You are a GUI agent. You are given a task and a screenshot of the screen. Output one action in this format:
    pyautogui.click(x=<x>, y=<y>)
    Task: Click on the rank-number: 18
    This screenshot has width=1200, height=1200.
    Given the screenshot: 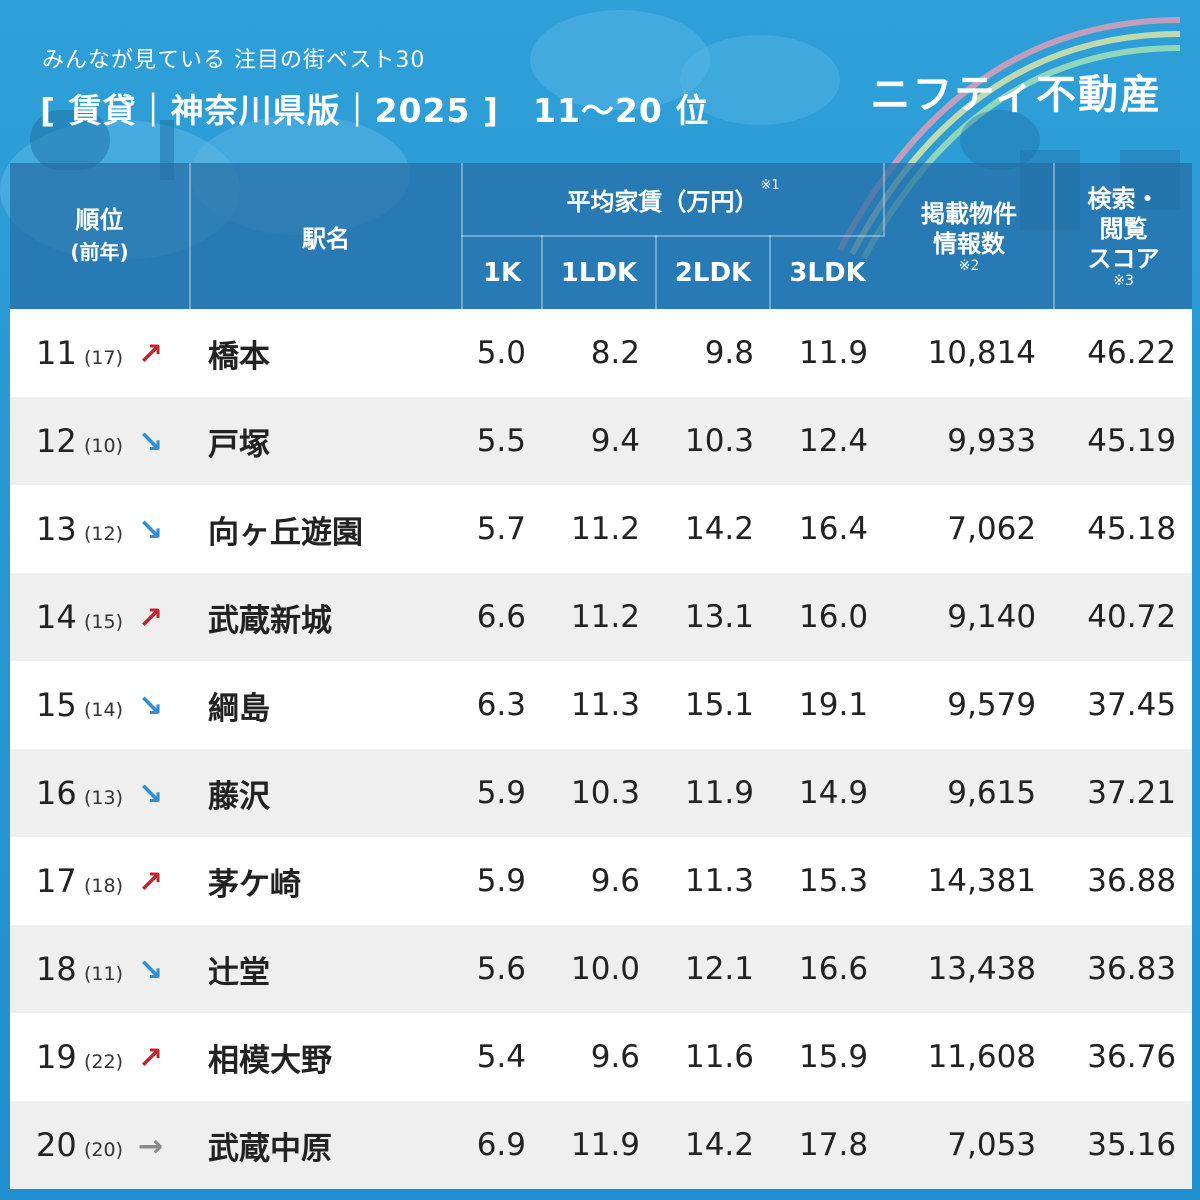 What is the action you would take?
    pyautogui.click(x=56, y=969)
    